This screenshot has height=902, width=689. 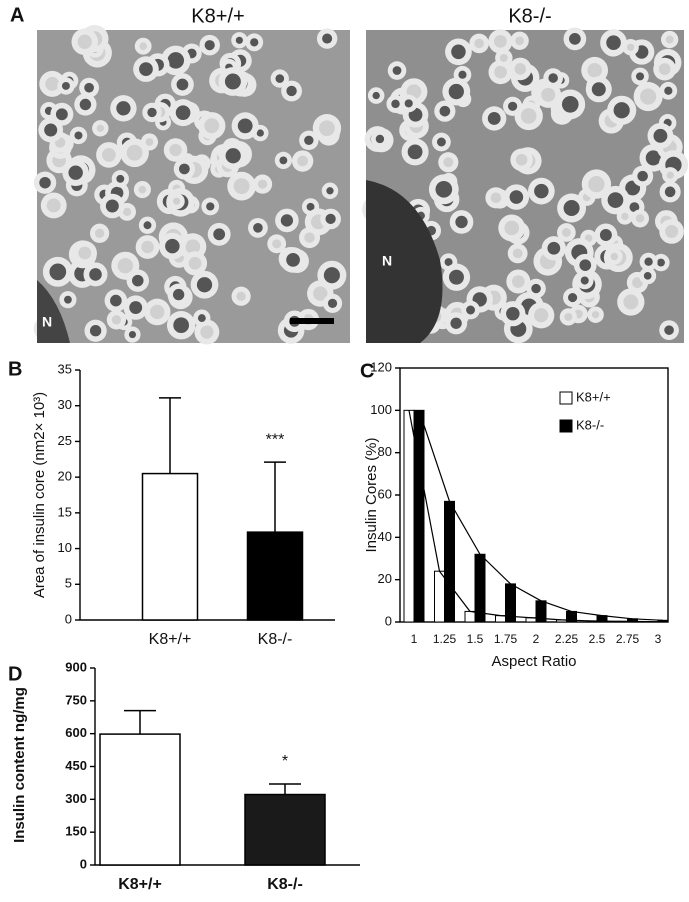 I want to click on image-title: K8+/+, so click(x=217, y=16).